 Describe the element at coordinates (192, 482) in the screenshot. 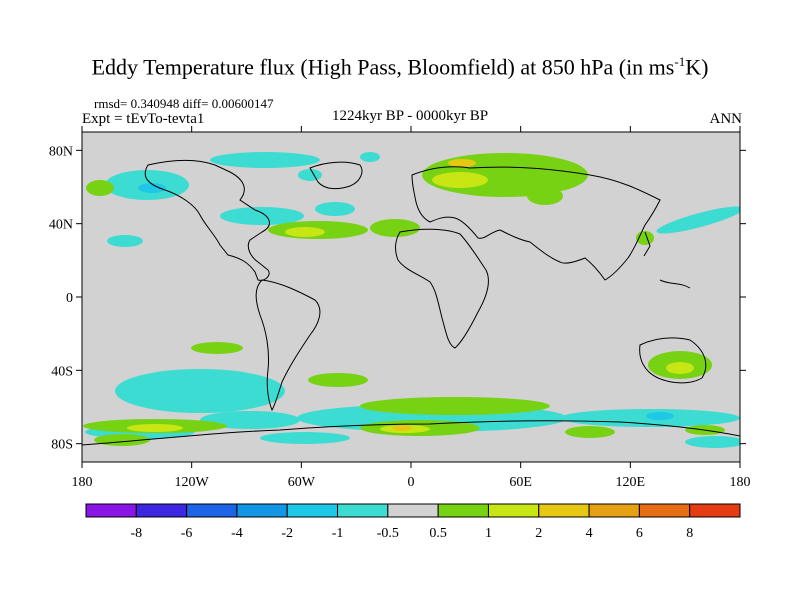

I see `lon-label: 120W` at that location.